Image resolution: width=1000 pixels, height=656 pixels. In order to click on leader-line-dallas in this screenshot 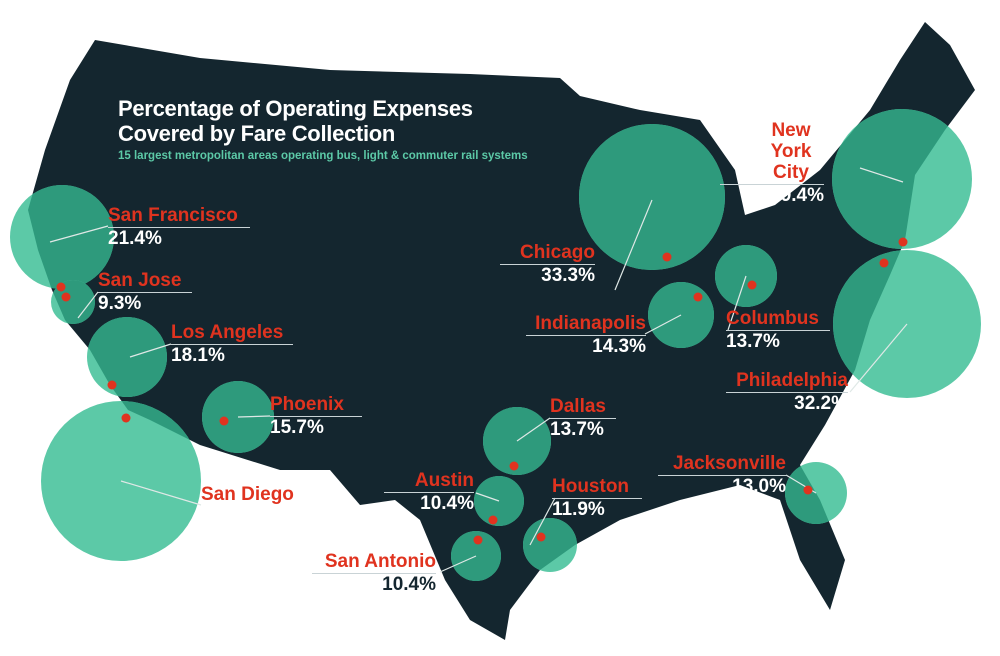, I will do `click(533, 429)`.